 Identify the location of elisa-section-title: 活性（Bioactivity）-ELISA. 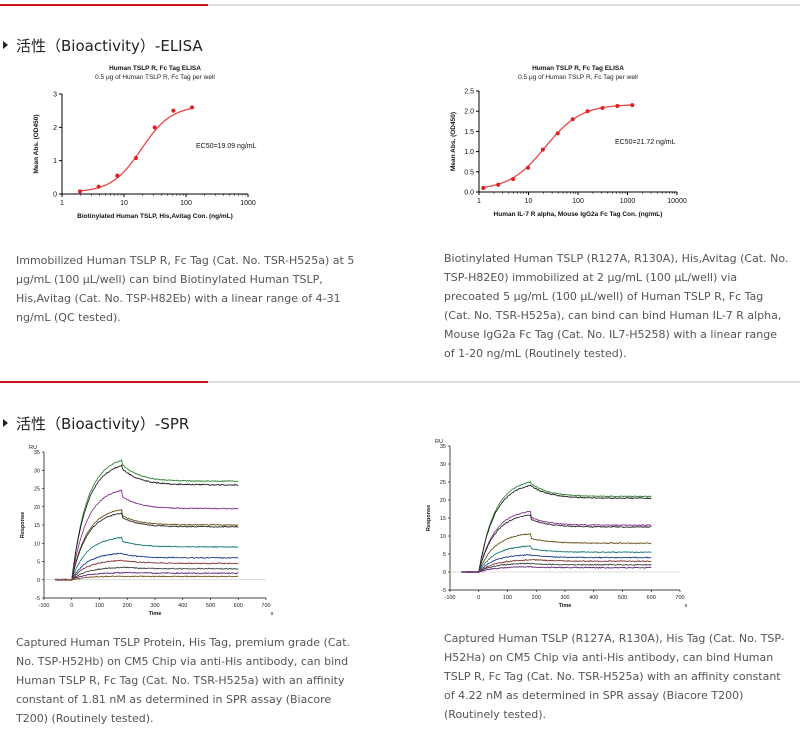
(101, 45).